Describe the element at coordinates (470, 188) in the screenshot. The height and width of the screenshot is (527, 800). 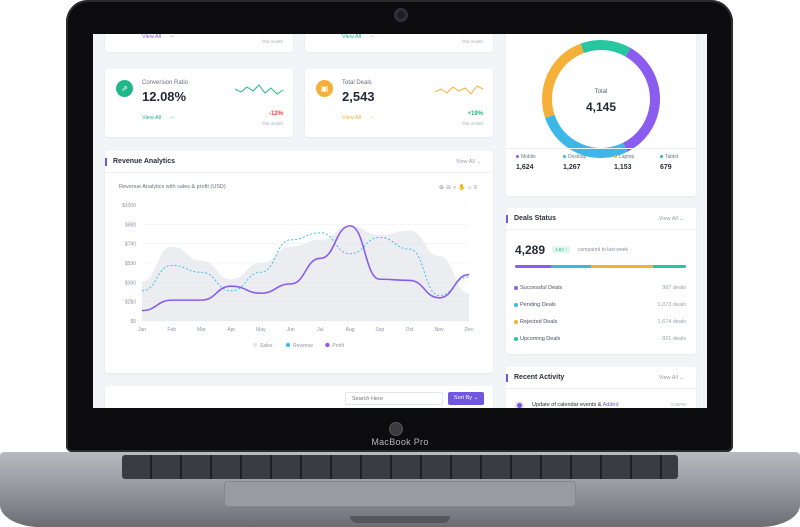
I see `home-icon: ⌂` at that location.